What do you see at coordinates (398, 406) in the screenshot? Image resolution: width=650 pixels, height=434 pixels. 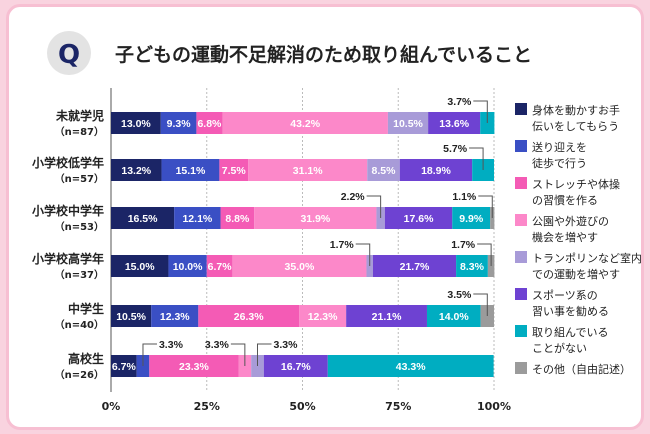 I see `x-tick-label: 75%` at bounding box center [398, 406].